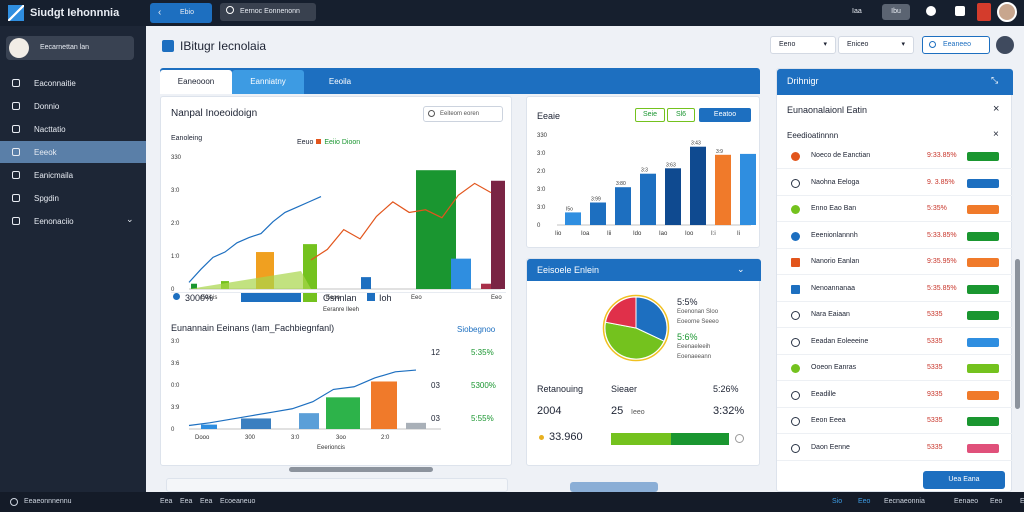  Describe the element at coordinates (931, 11) in the screenshot. I see `help-icon` at that location.